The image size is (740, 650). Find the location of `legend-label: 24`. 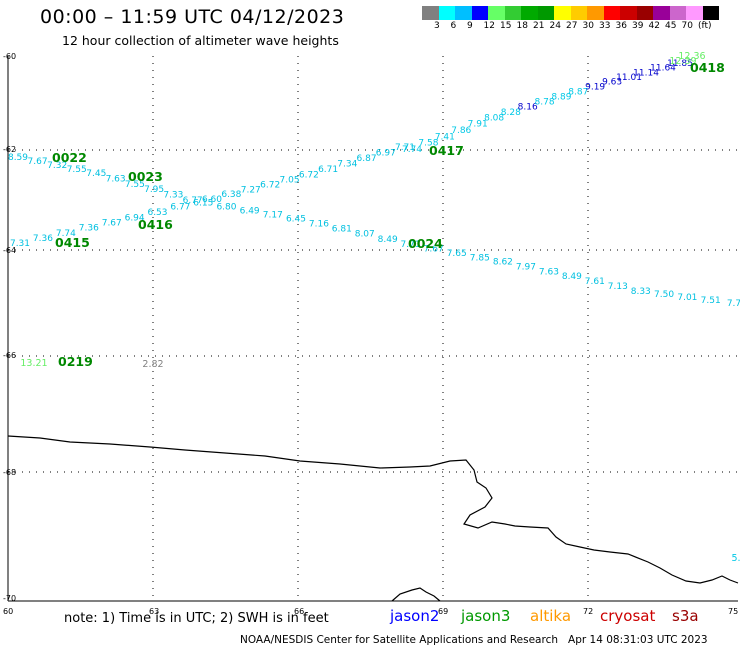

legend-label: 24 is located at coordinates (555, 26).